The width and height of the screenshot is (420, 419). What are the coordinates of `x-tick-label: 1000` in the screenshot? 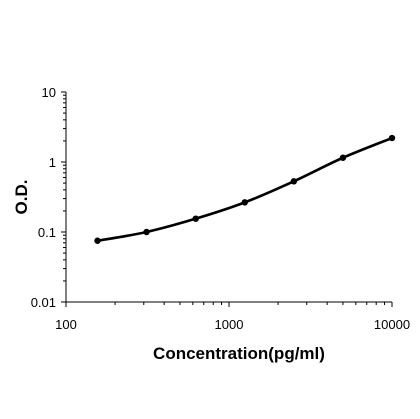 It's located at (229, 324).